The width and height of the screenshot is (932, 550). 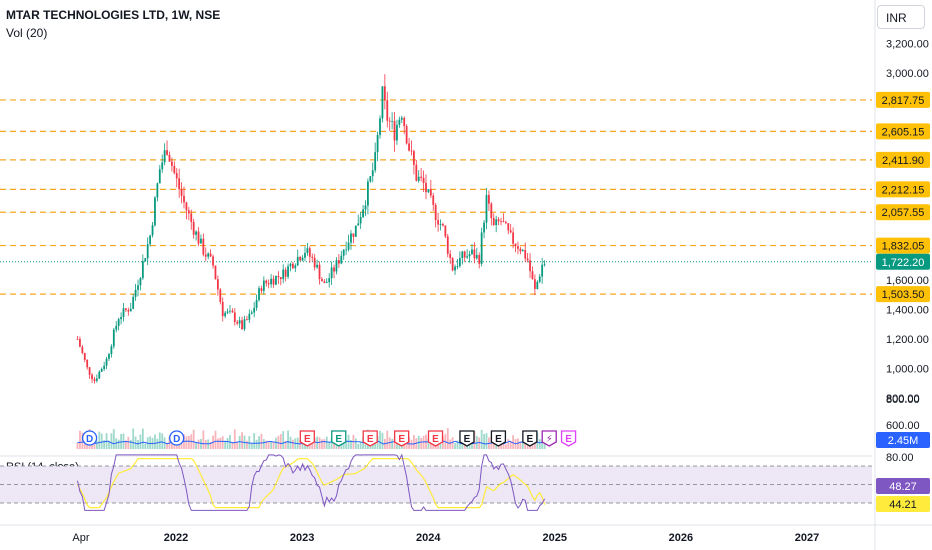 What do you see at coordinates (549, 439) in the screenshot?
I see `event-marker-letter: ⚡` at bounding box center [549, 439].